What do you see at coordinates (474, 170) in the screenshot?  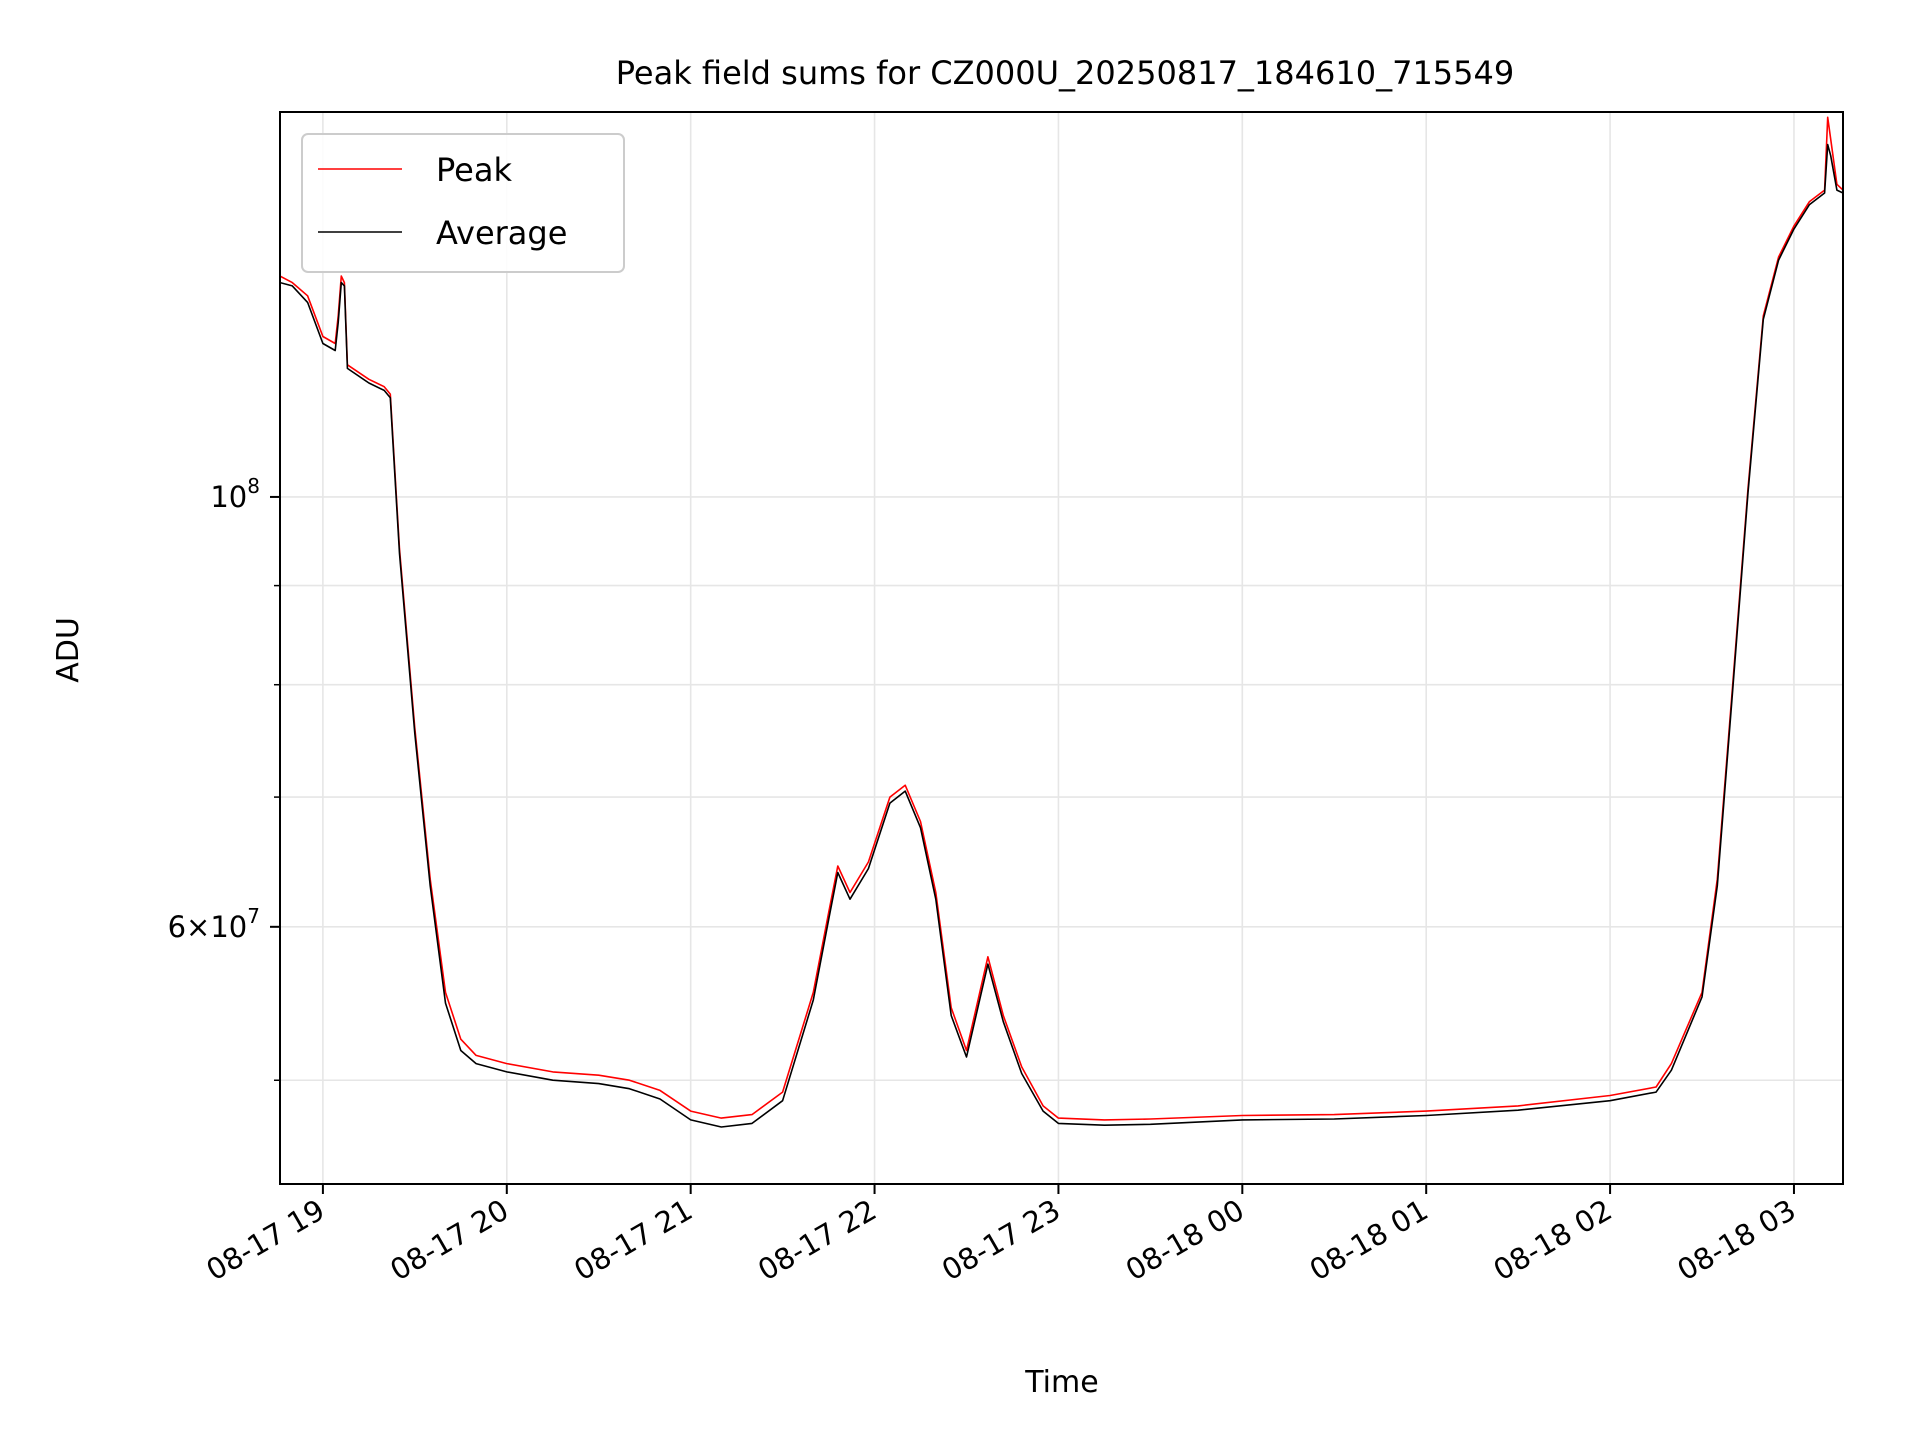 I see `legend-label-peak: Peak` at bounding box center [474, 170].